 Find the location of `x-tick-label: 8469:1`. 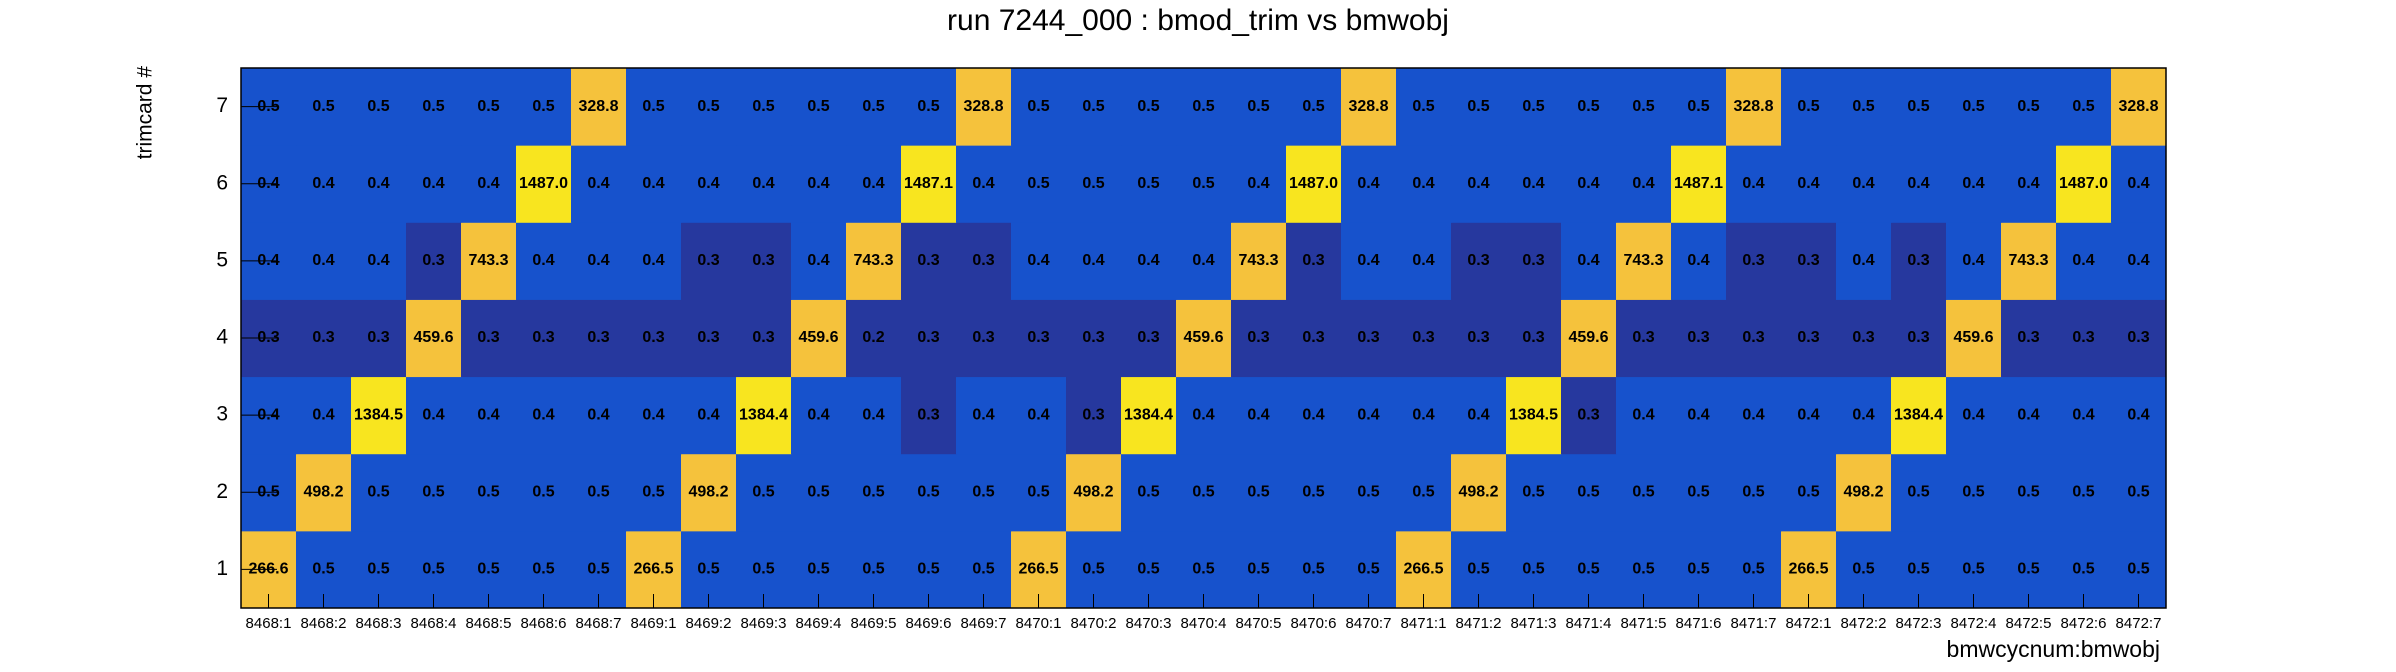

x-tick-label: 8469:1 is located at coordinates (654, 623).